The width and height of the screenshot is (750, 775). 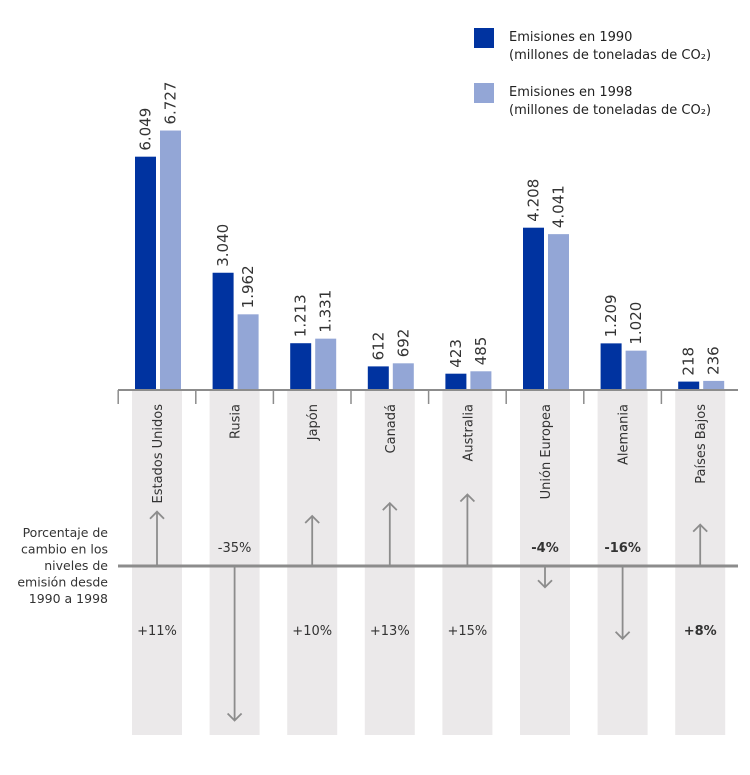 I want to click on change-label-rusia: -35%, so click(x=235, y=548).